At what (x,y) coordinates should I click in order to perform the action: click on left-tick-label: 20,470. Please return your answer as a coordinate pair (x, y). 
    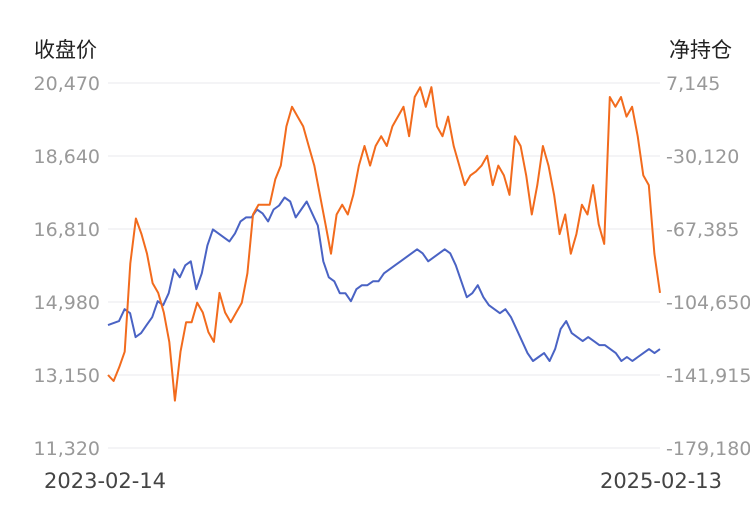
    Looking at the image, I should click on (67, 84).